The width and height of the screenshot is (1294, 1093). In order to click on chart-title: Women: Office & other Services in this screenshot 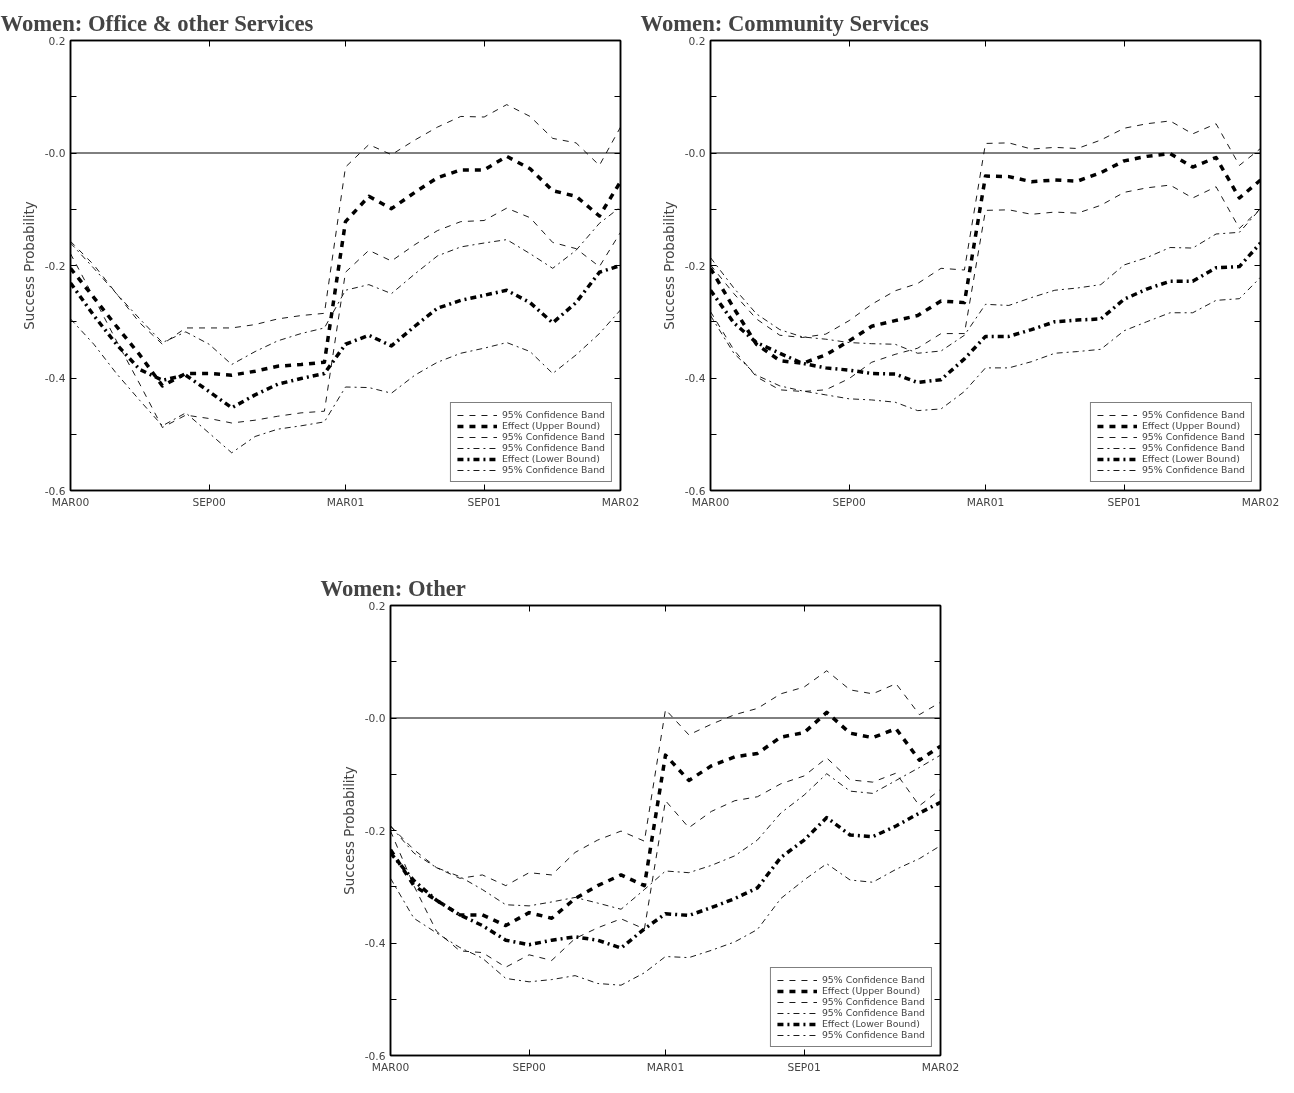, I will do `click(157, 23)`.